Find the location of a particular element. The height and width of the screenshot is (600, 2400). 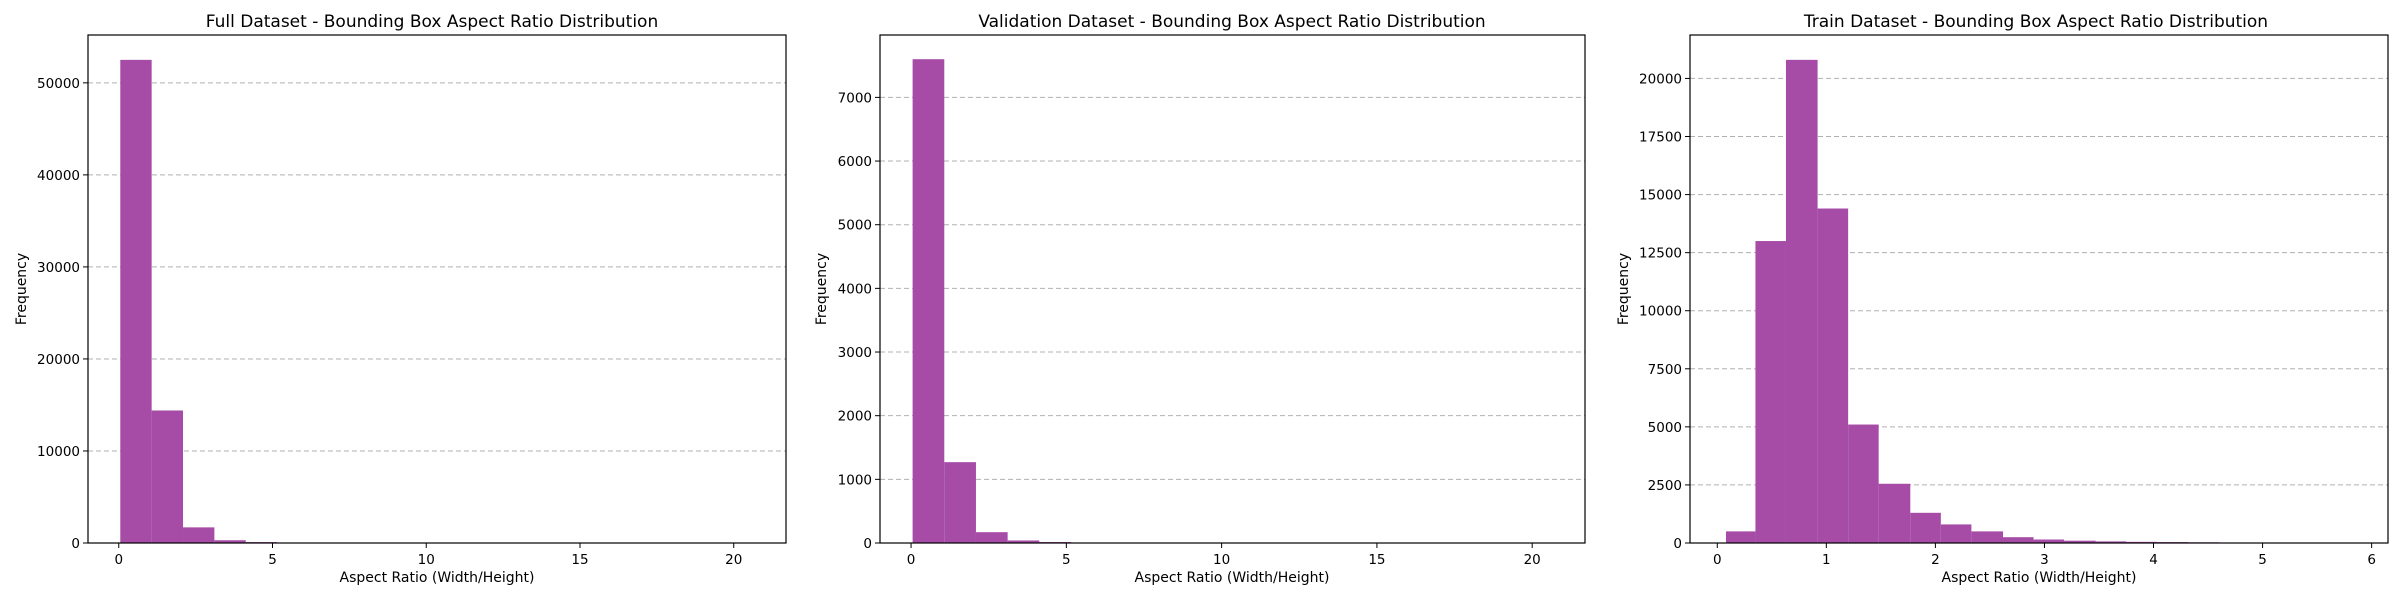

x-tick-label: 2 is located at coordinates (1935, 560).